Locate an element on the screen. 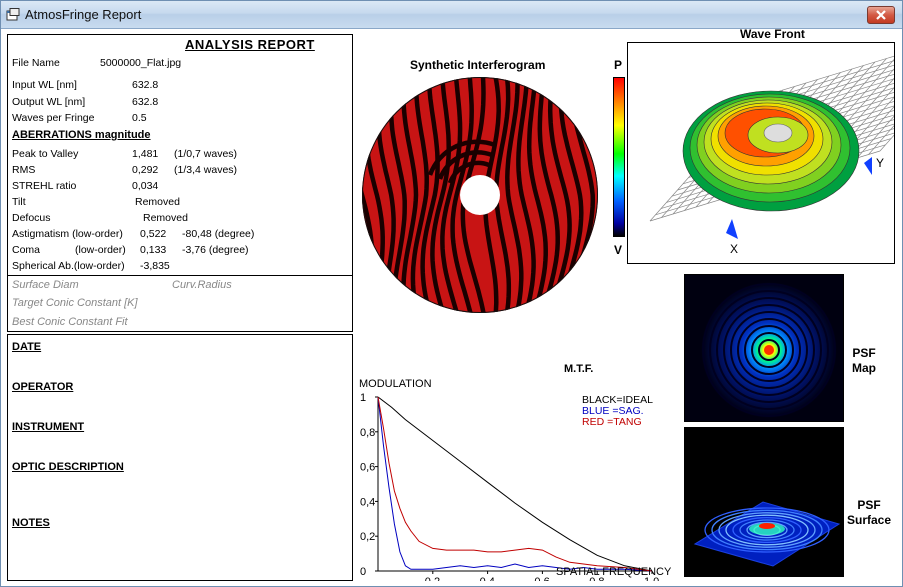  mtf-series-ideal is located at coordinates (515, 484).